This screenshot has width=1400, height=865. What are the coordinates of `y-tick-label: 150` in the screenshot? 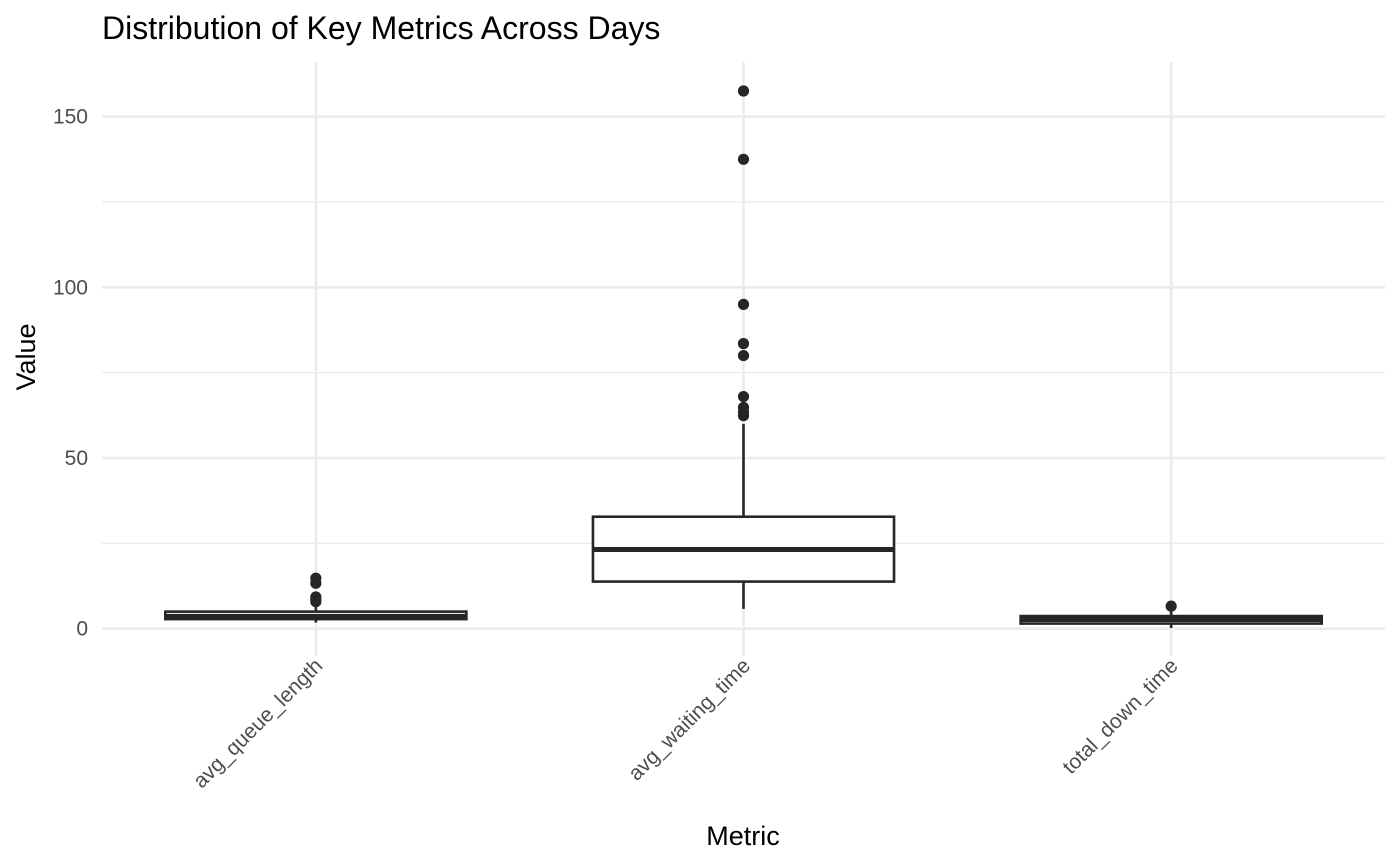 It's located at (70, 117).